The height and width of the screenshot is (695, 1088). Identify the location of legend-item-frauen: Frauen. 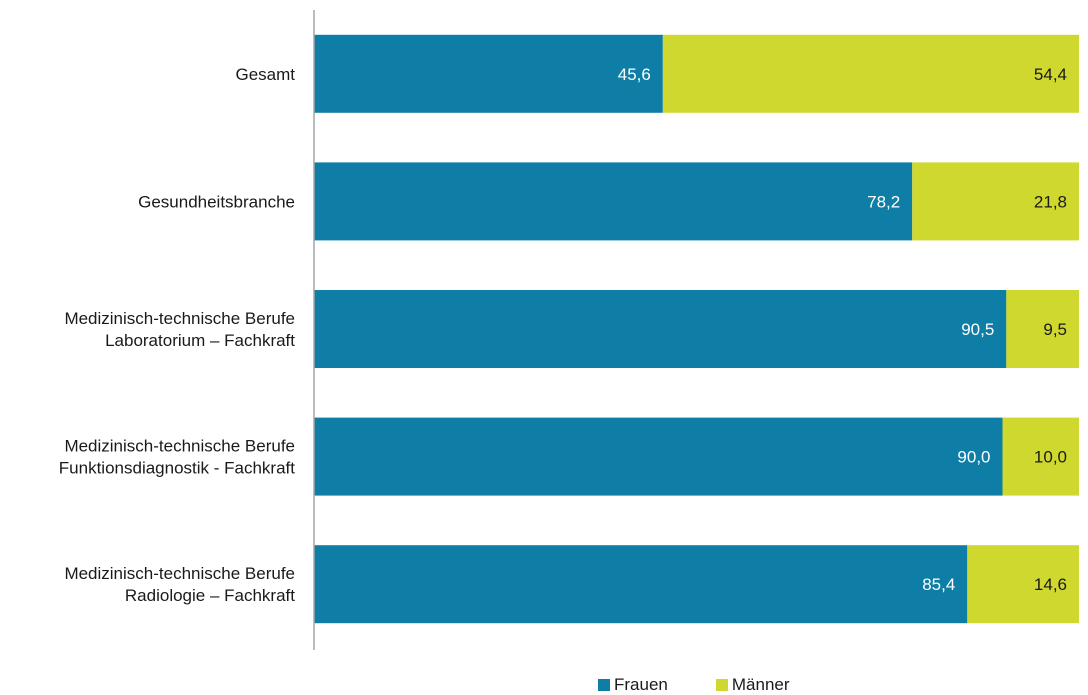
(633, 685).